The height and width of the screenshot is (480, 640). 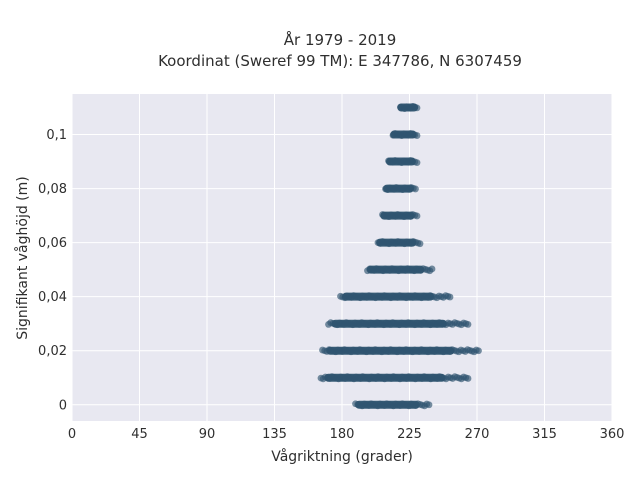 I want to click on y-tick-label: 0, so click(x=63, y=405).